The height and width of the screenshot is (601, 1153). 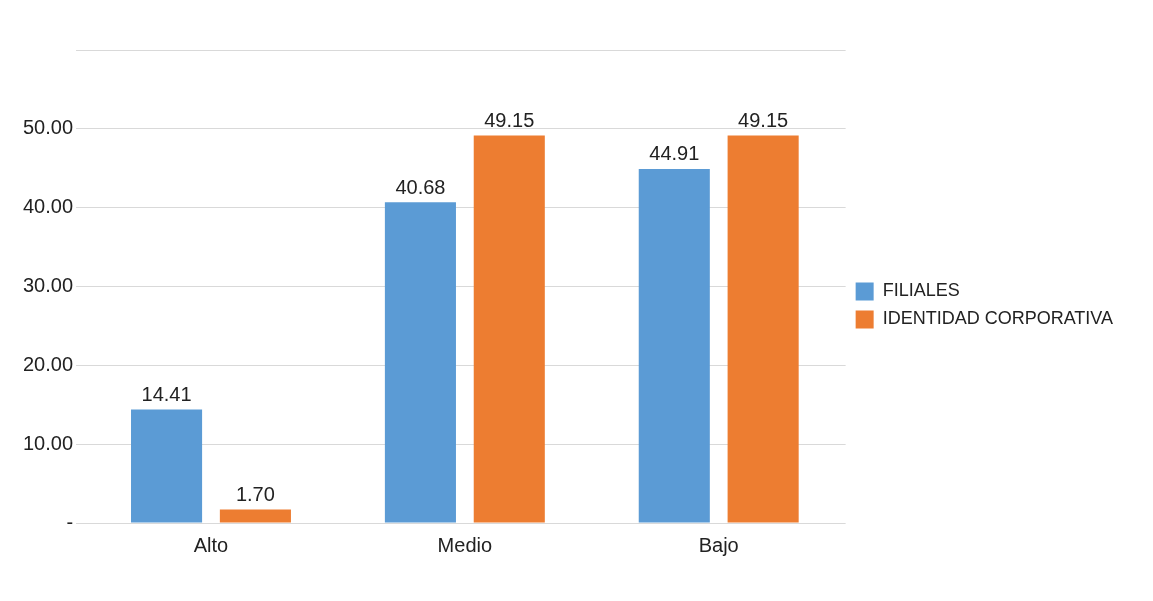 What do you see at coordinates (465, 544) in the screenshot?
I see `x-tick-label: Medio` at bounding box center [465, 544].